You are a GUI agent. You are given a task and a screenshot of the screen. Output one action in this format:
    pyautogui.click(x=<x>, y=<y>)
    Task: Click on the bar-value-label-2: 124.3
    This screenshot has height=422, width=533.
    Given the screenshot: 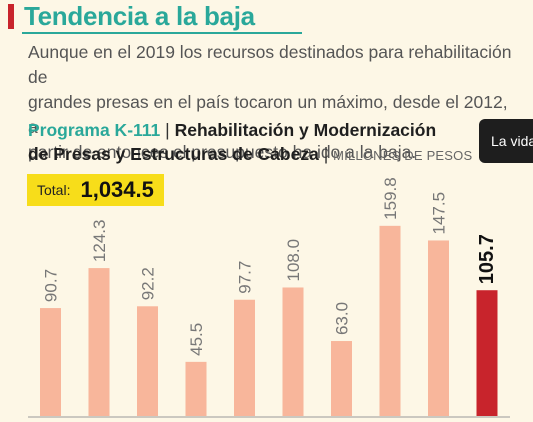 What is the action you would take?
    pyautogui.click(x=99, y=241)
    